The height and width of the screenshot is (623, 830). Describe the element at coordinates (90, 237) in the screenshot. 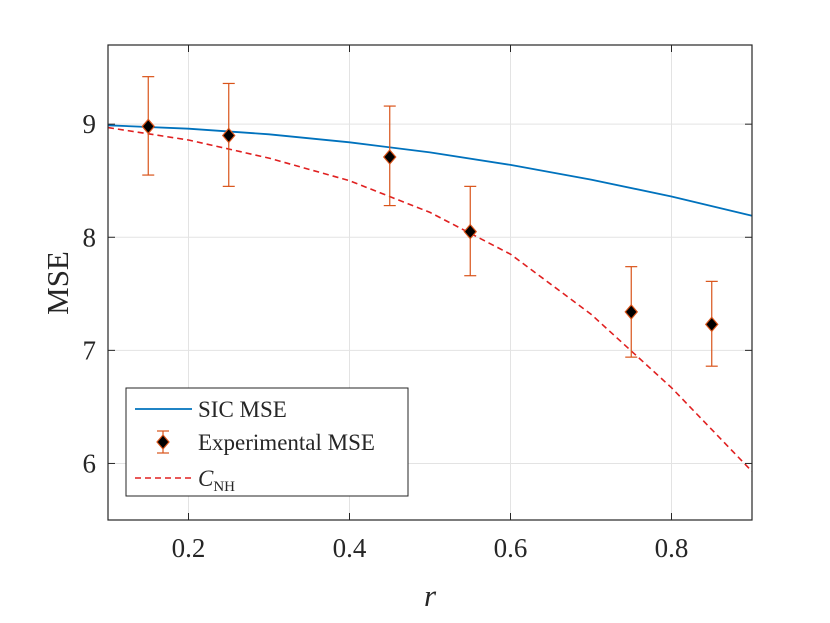

I see `y-tick-label: 8` at that location.